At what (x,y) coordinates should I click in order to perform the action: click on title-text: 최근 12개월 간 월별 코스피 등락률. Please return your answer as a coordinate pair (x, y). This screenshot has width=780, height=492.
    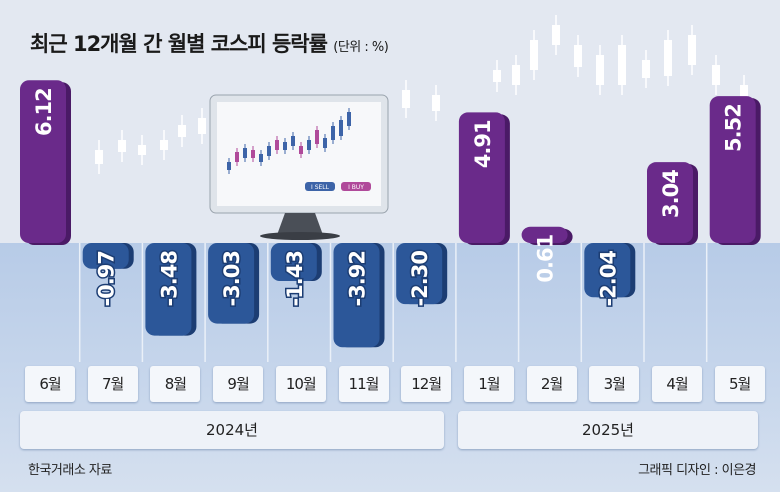
    Looking at the image, I should click on (179, 44).